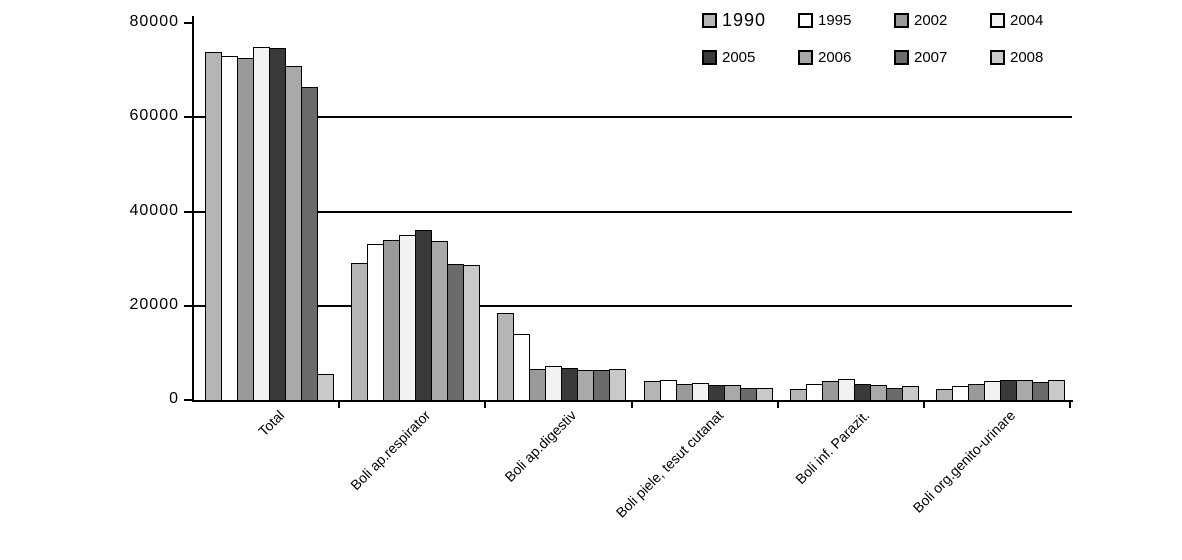 Image resolution: width=1182 pixels, height=560 pixels. I want to click on legend: 1990 1995 2002 2004 2005 2006 2007 2008, so click(894, 39).